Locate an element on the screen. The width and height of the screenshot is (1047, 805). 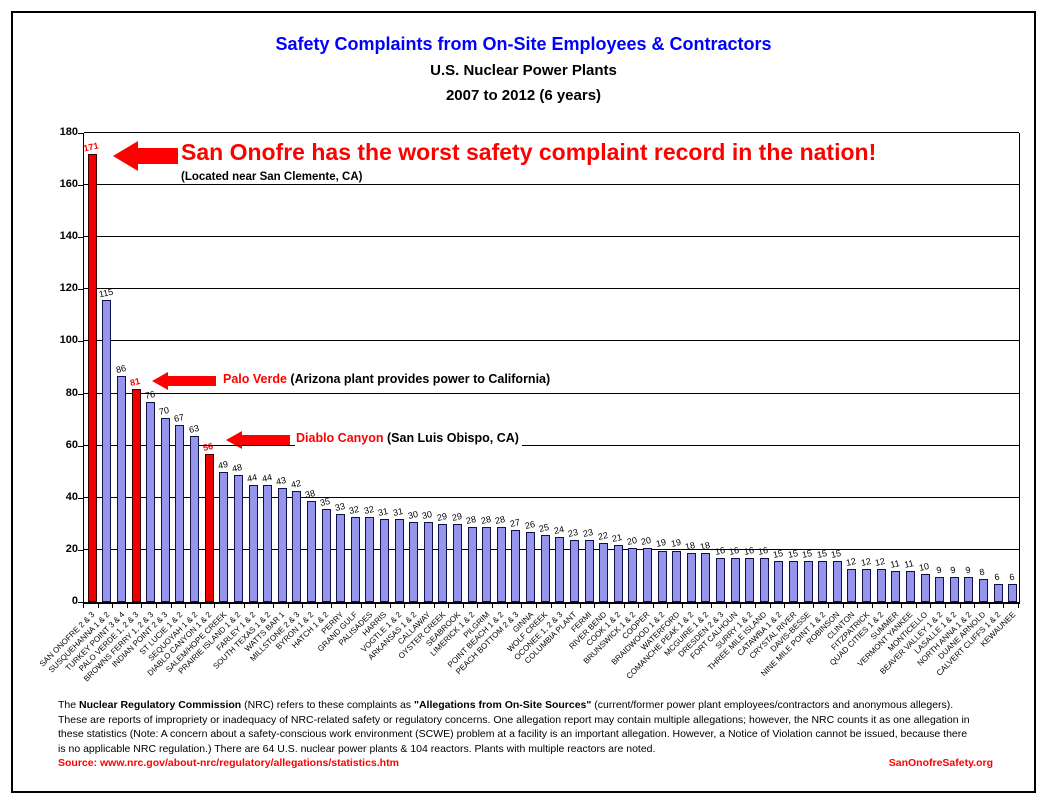
diablo-canyon-arrow-shaft is located at coordinates (266, 440).